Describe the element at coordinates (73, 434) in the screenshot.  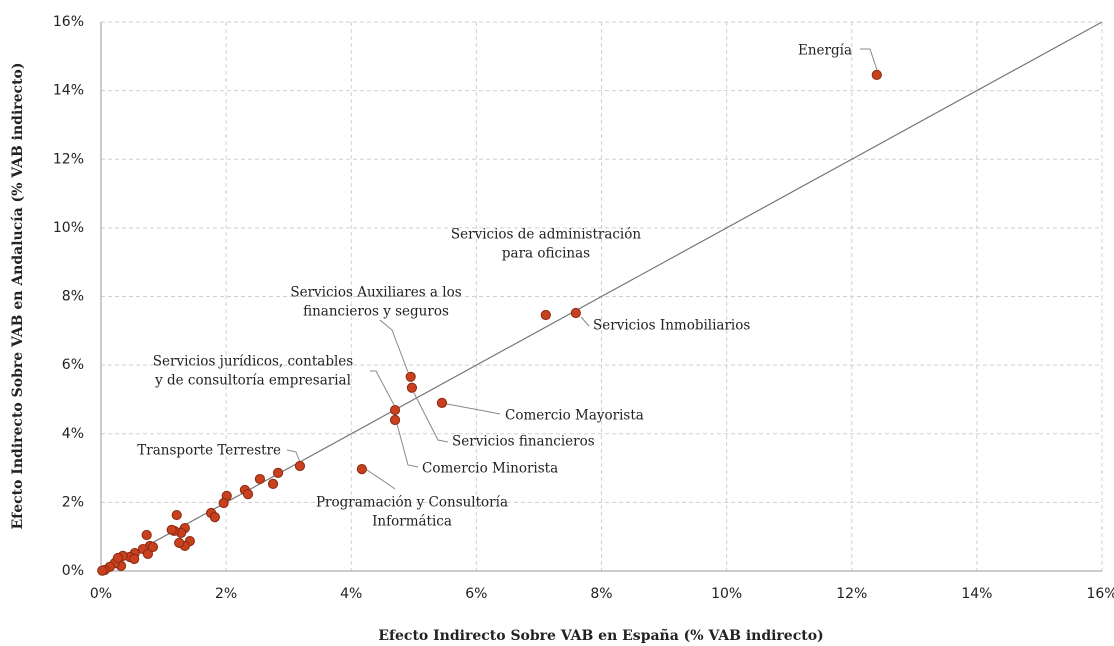
I see `y-tick-label: 4%` at that location.